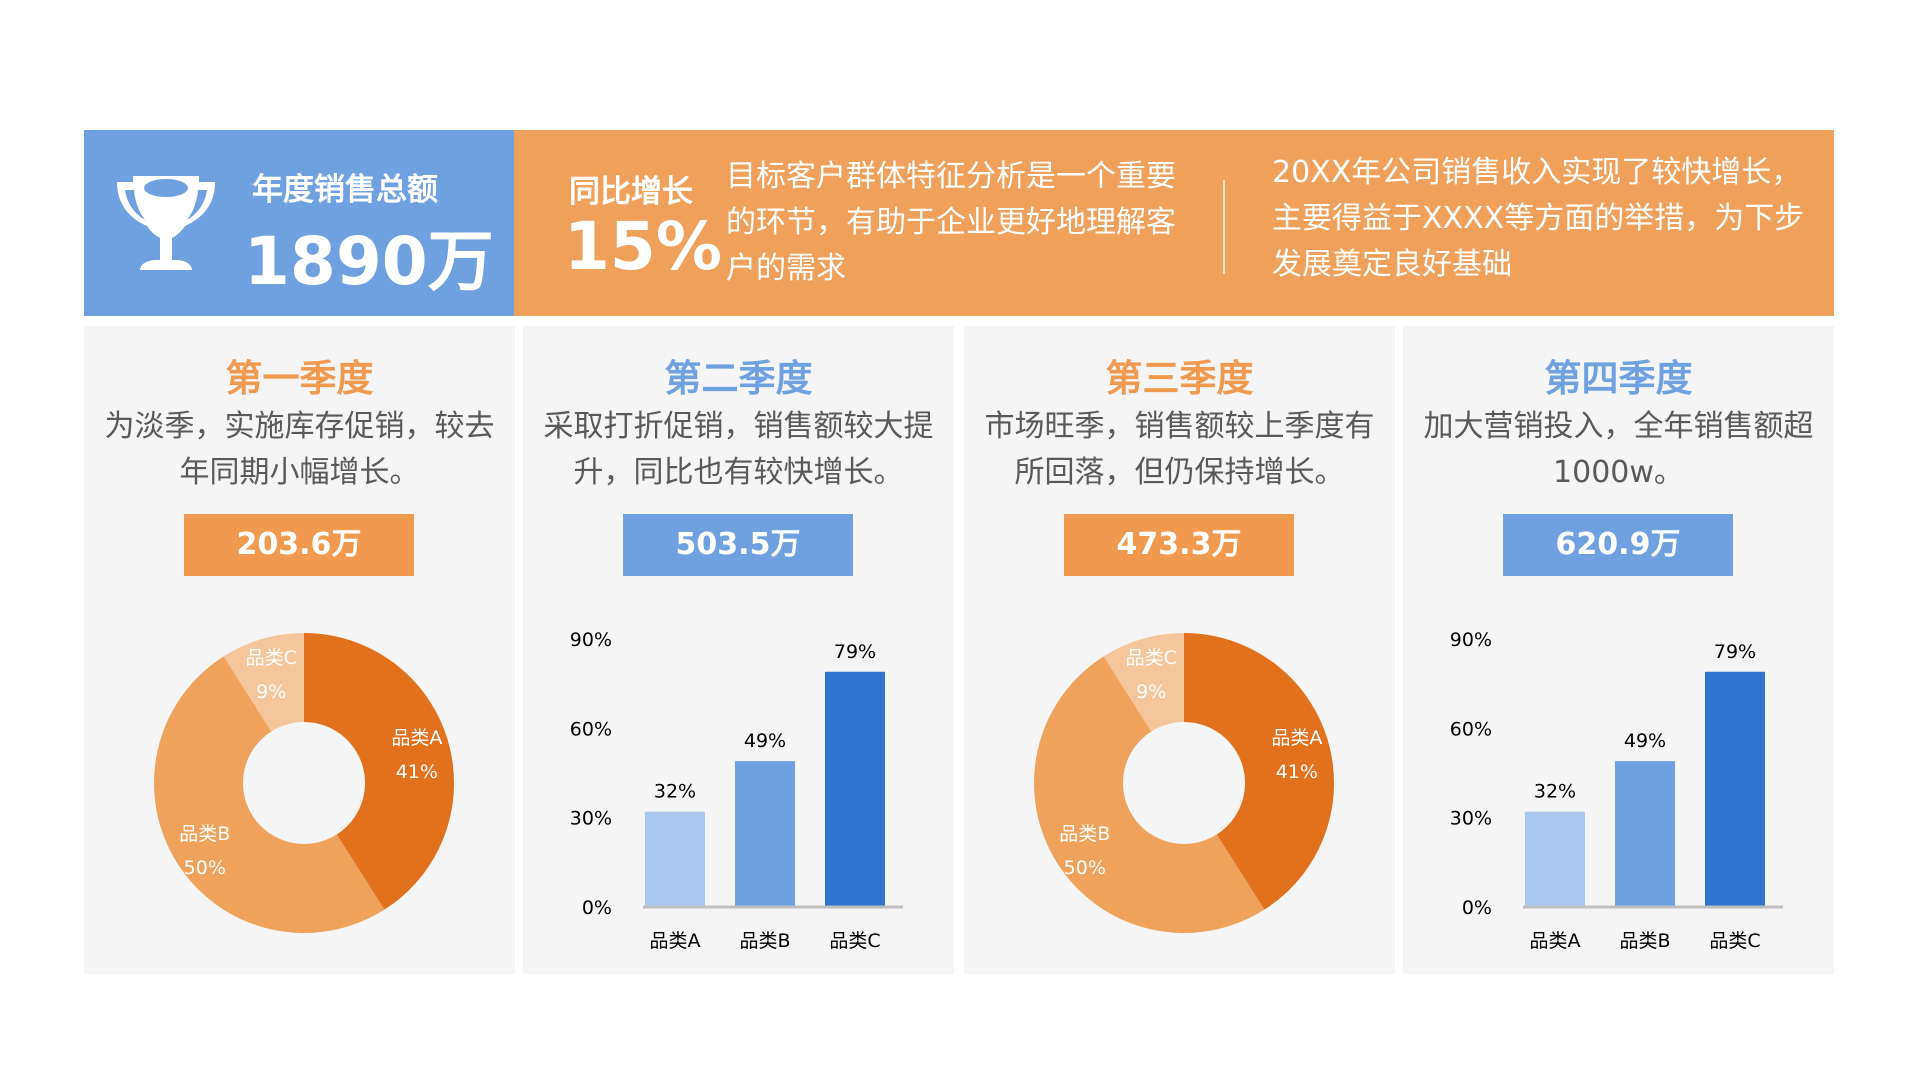 Image resolution: width=1920 pixels, height=1080 pixels. What do you see at coordinates (738, 545) in the screenshot?
I see `quarter-value: 503.5万` at bounding box center [738, 545].